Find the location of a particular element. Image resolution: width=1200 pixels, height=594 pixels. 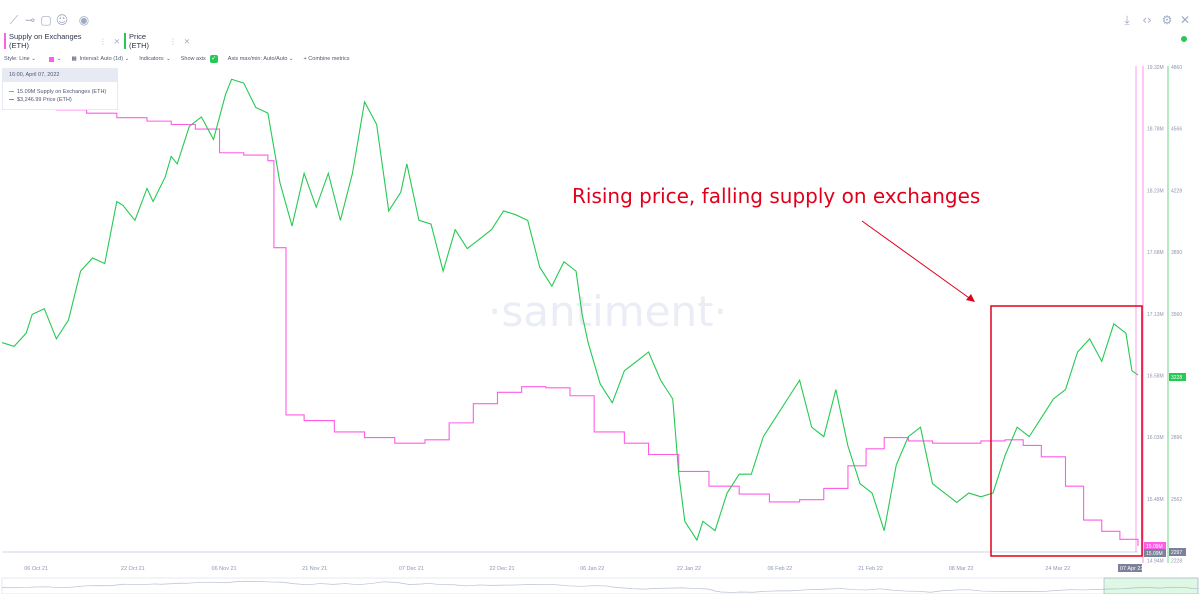

supply-last-tag-bg is located at coordinates (1155, 546).